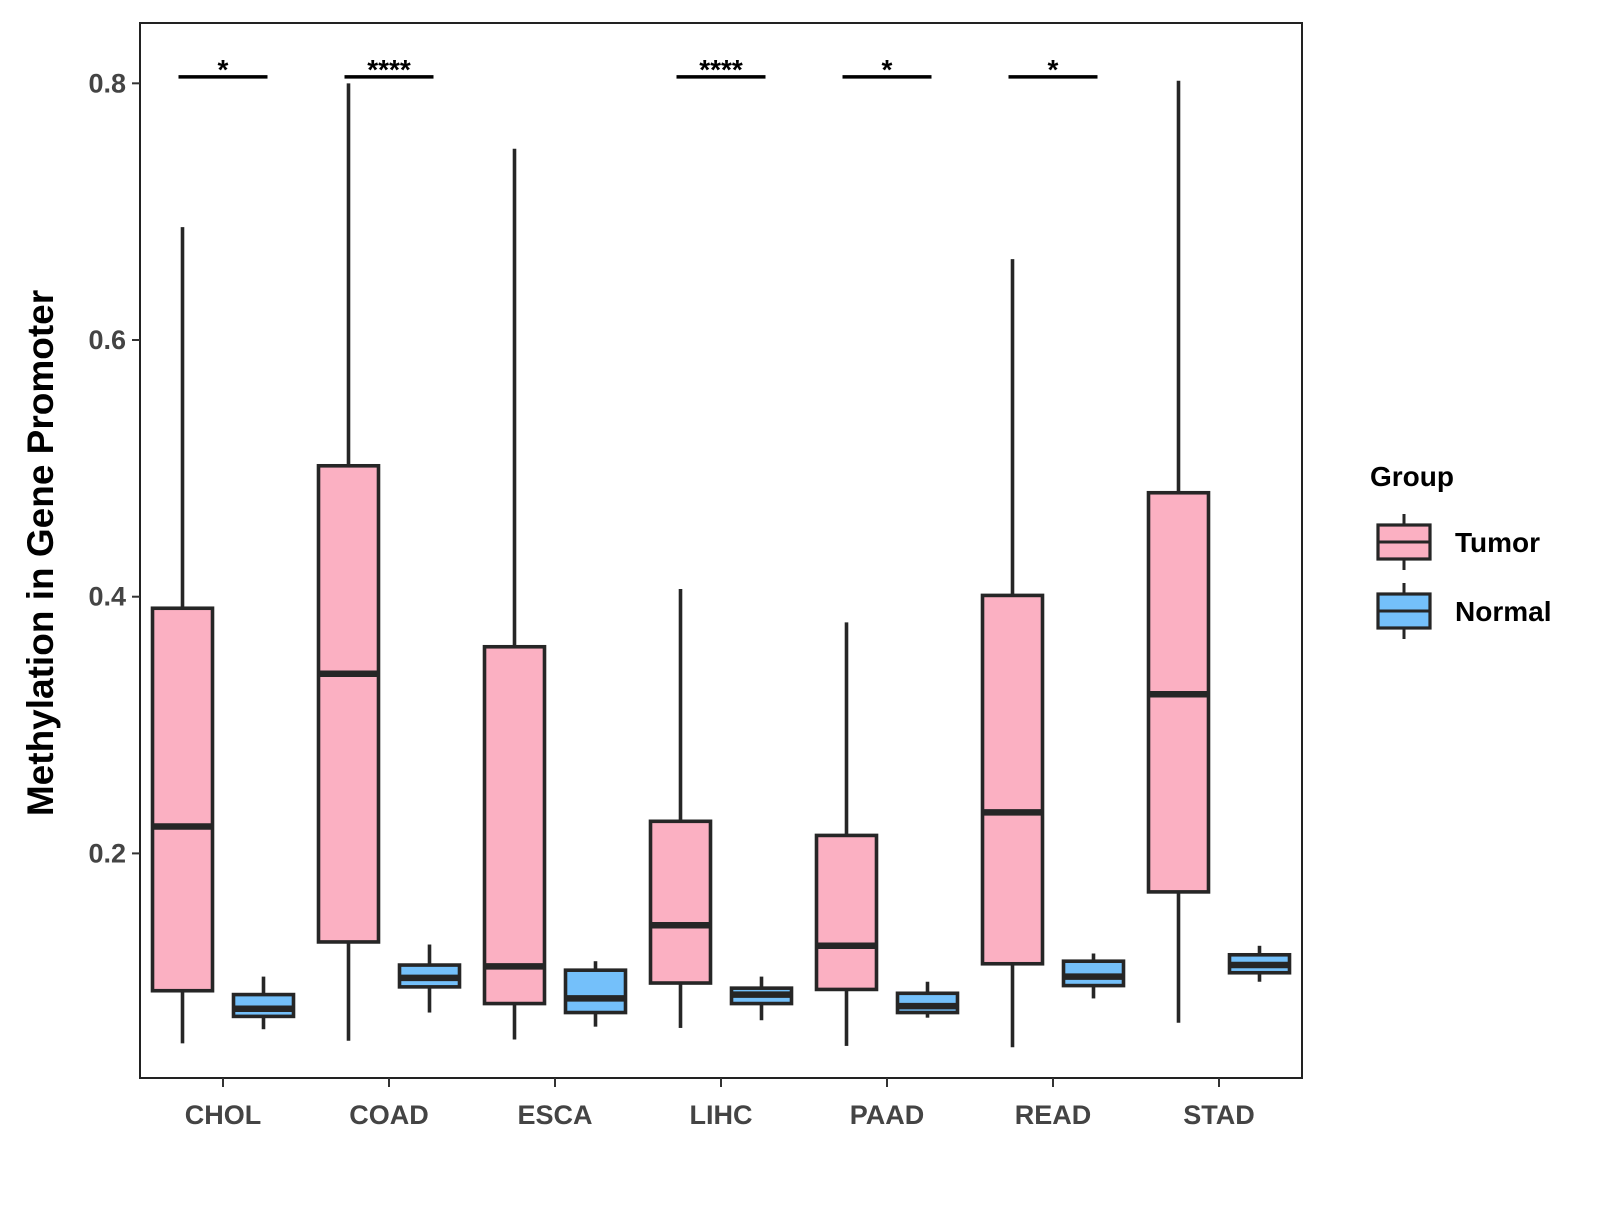 The image size is (1600, 1205). What do you see at coordinates (1053, 1115) in the screenshot?
I see `x-tick-label-read: READ` at bounding box center [1053, 1115].